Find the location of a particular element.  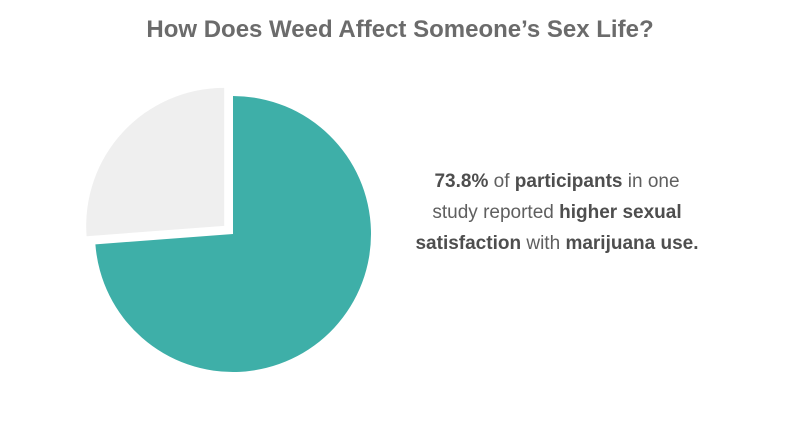

caption-emphasis: higher sexual satisfaction is located at coordinates (548, 228).